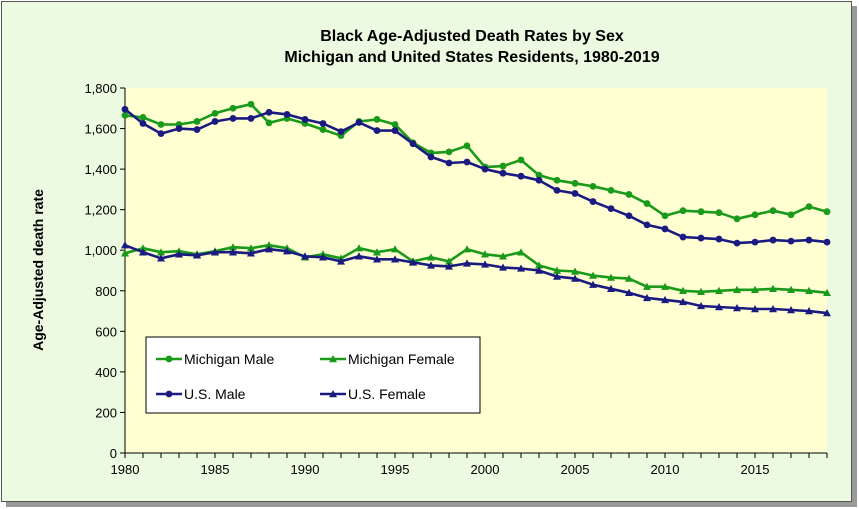  I want to click on x-tick-label: 2010, so click(665, 469).